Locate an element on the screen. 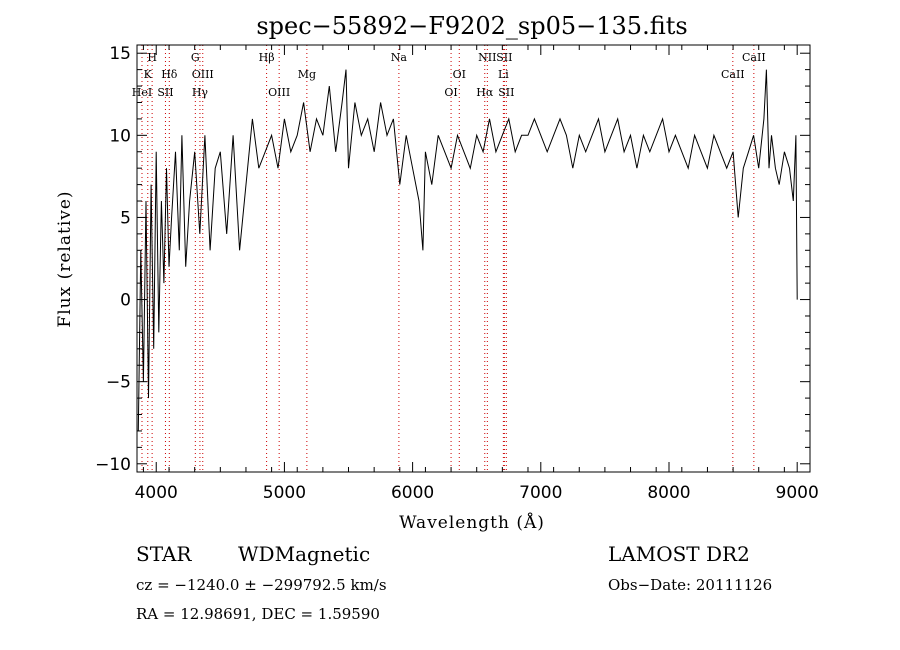 This screenshot has width=900, height=650. y-axis-label: Flux (relative) is located at coordinates (65, 258).